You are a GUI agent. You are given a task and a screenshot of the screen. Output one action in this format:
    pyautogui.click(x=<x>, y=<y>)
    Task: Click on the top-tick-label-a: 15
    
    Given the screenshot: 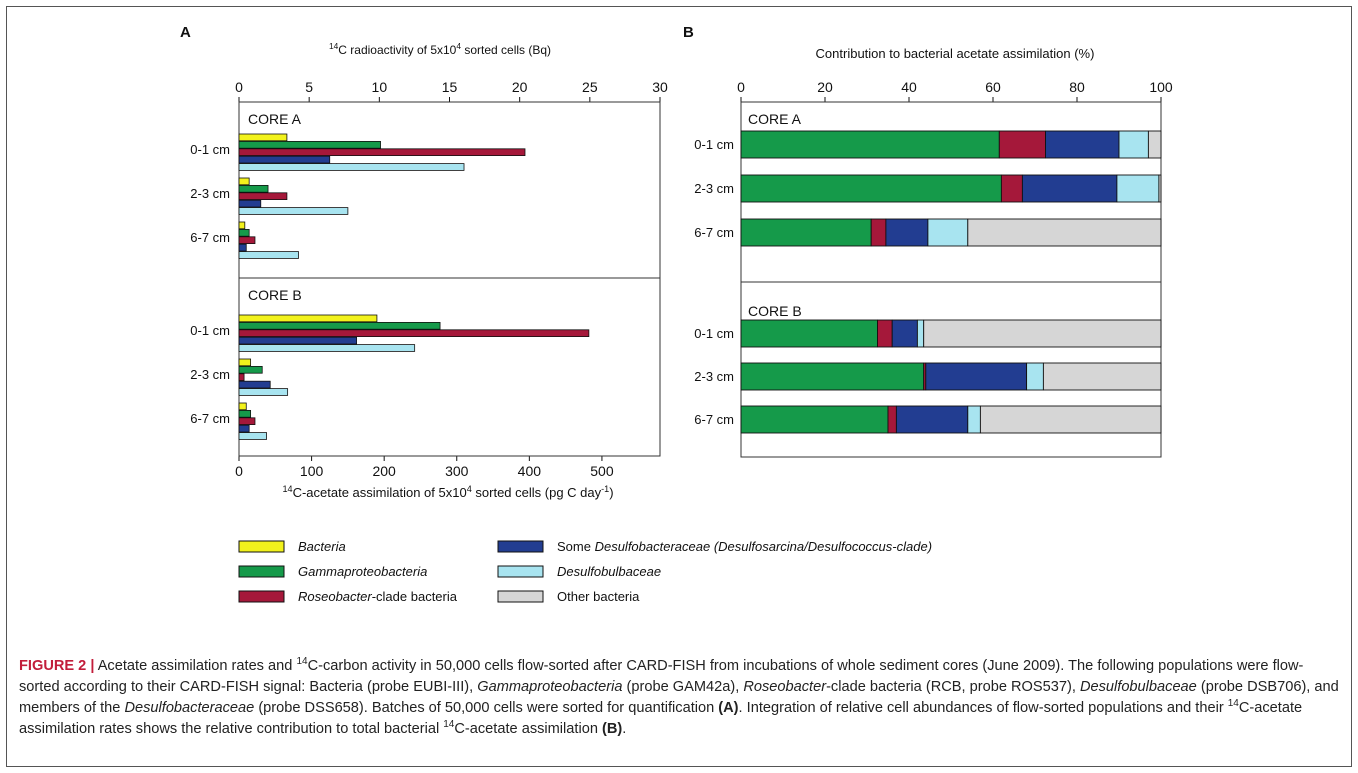 What is the action you would take?
    pyautogui.click(x=450, y=87)
    